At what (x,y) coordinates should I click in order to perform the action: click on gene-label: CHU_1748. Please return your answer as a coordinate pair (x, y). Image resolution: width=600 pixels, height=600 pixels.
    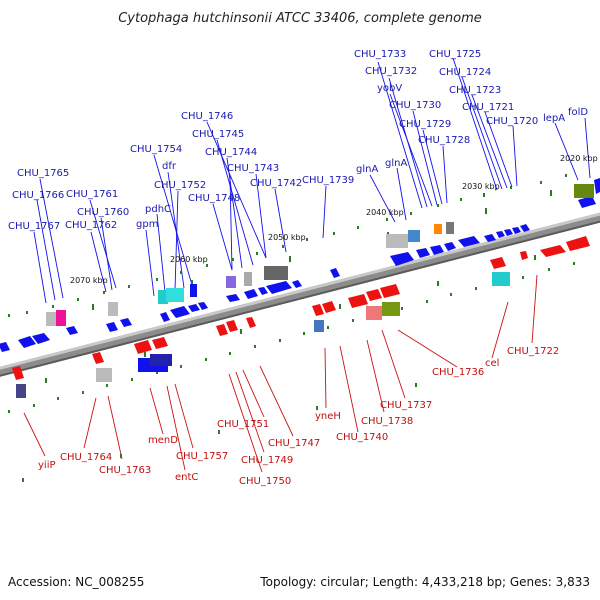
    Looking at the image, I should click on (214, 198).